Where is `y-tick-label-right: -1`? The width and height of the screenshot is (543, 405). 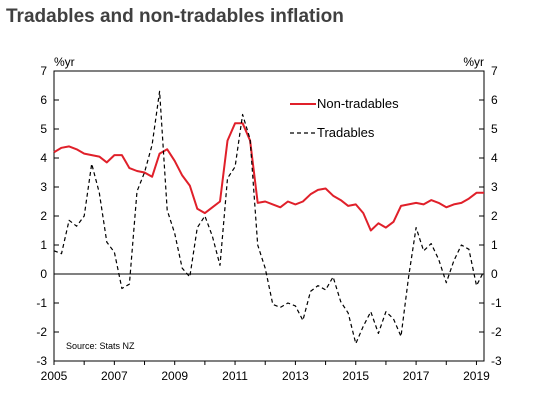
y-tick-label-right: -1 is located at coordinates (496, 303).